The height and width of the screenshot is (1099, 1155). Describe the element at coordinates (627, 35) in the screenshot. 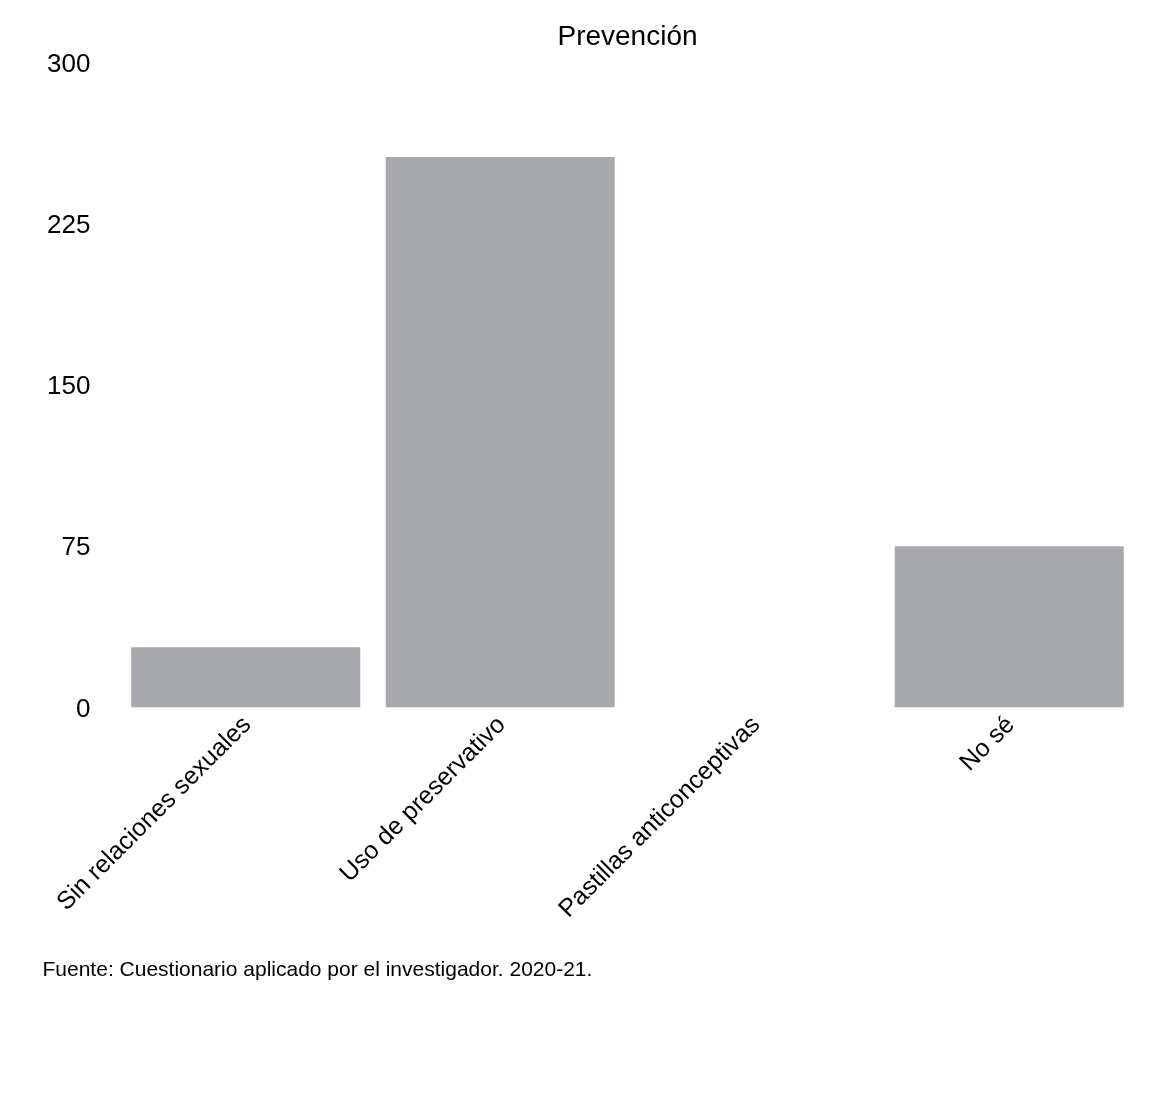

I see `chart-title: Prevención` at that location.